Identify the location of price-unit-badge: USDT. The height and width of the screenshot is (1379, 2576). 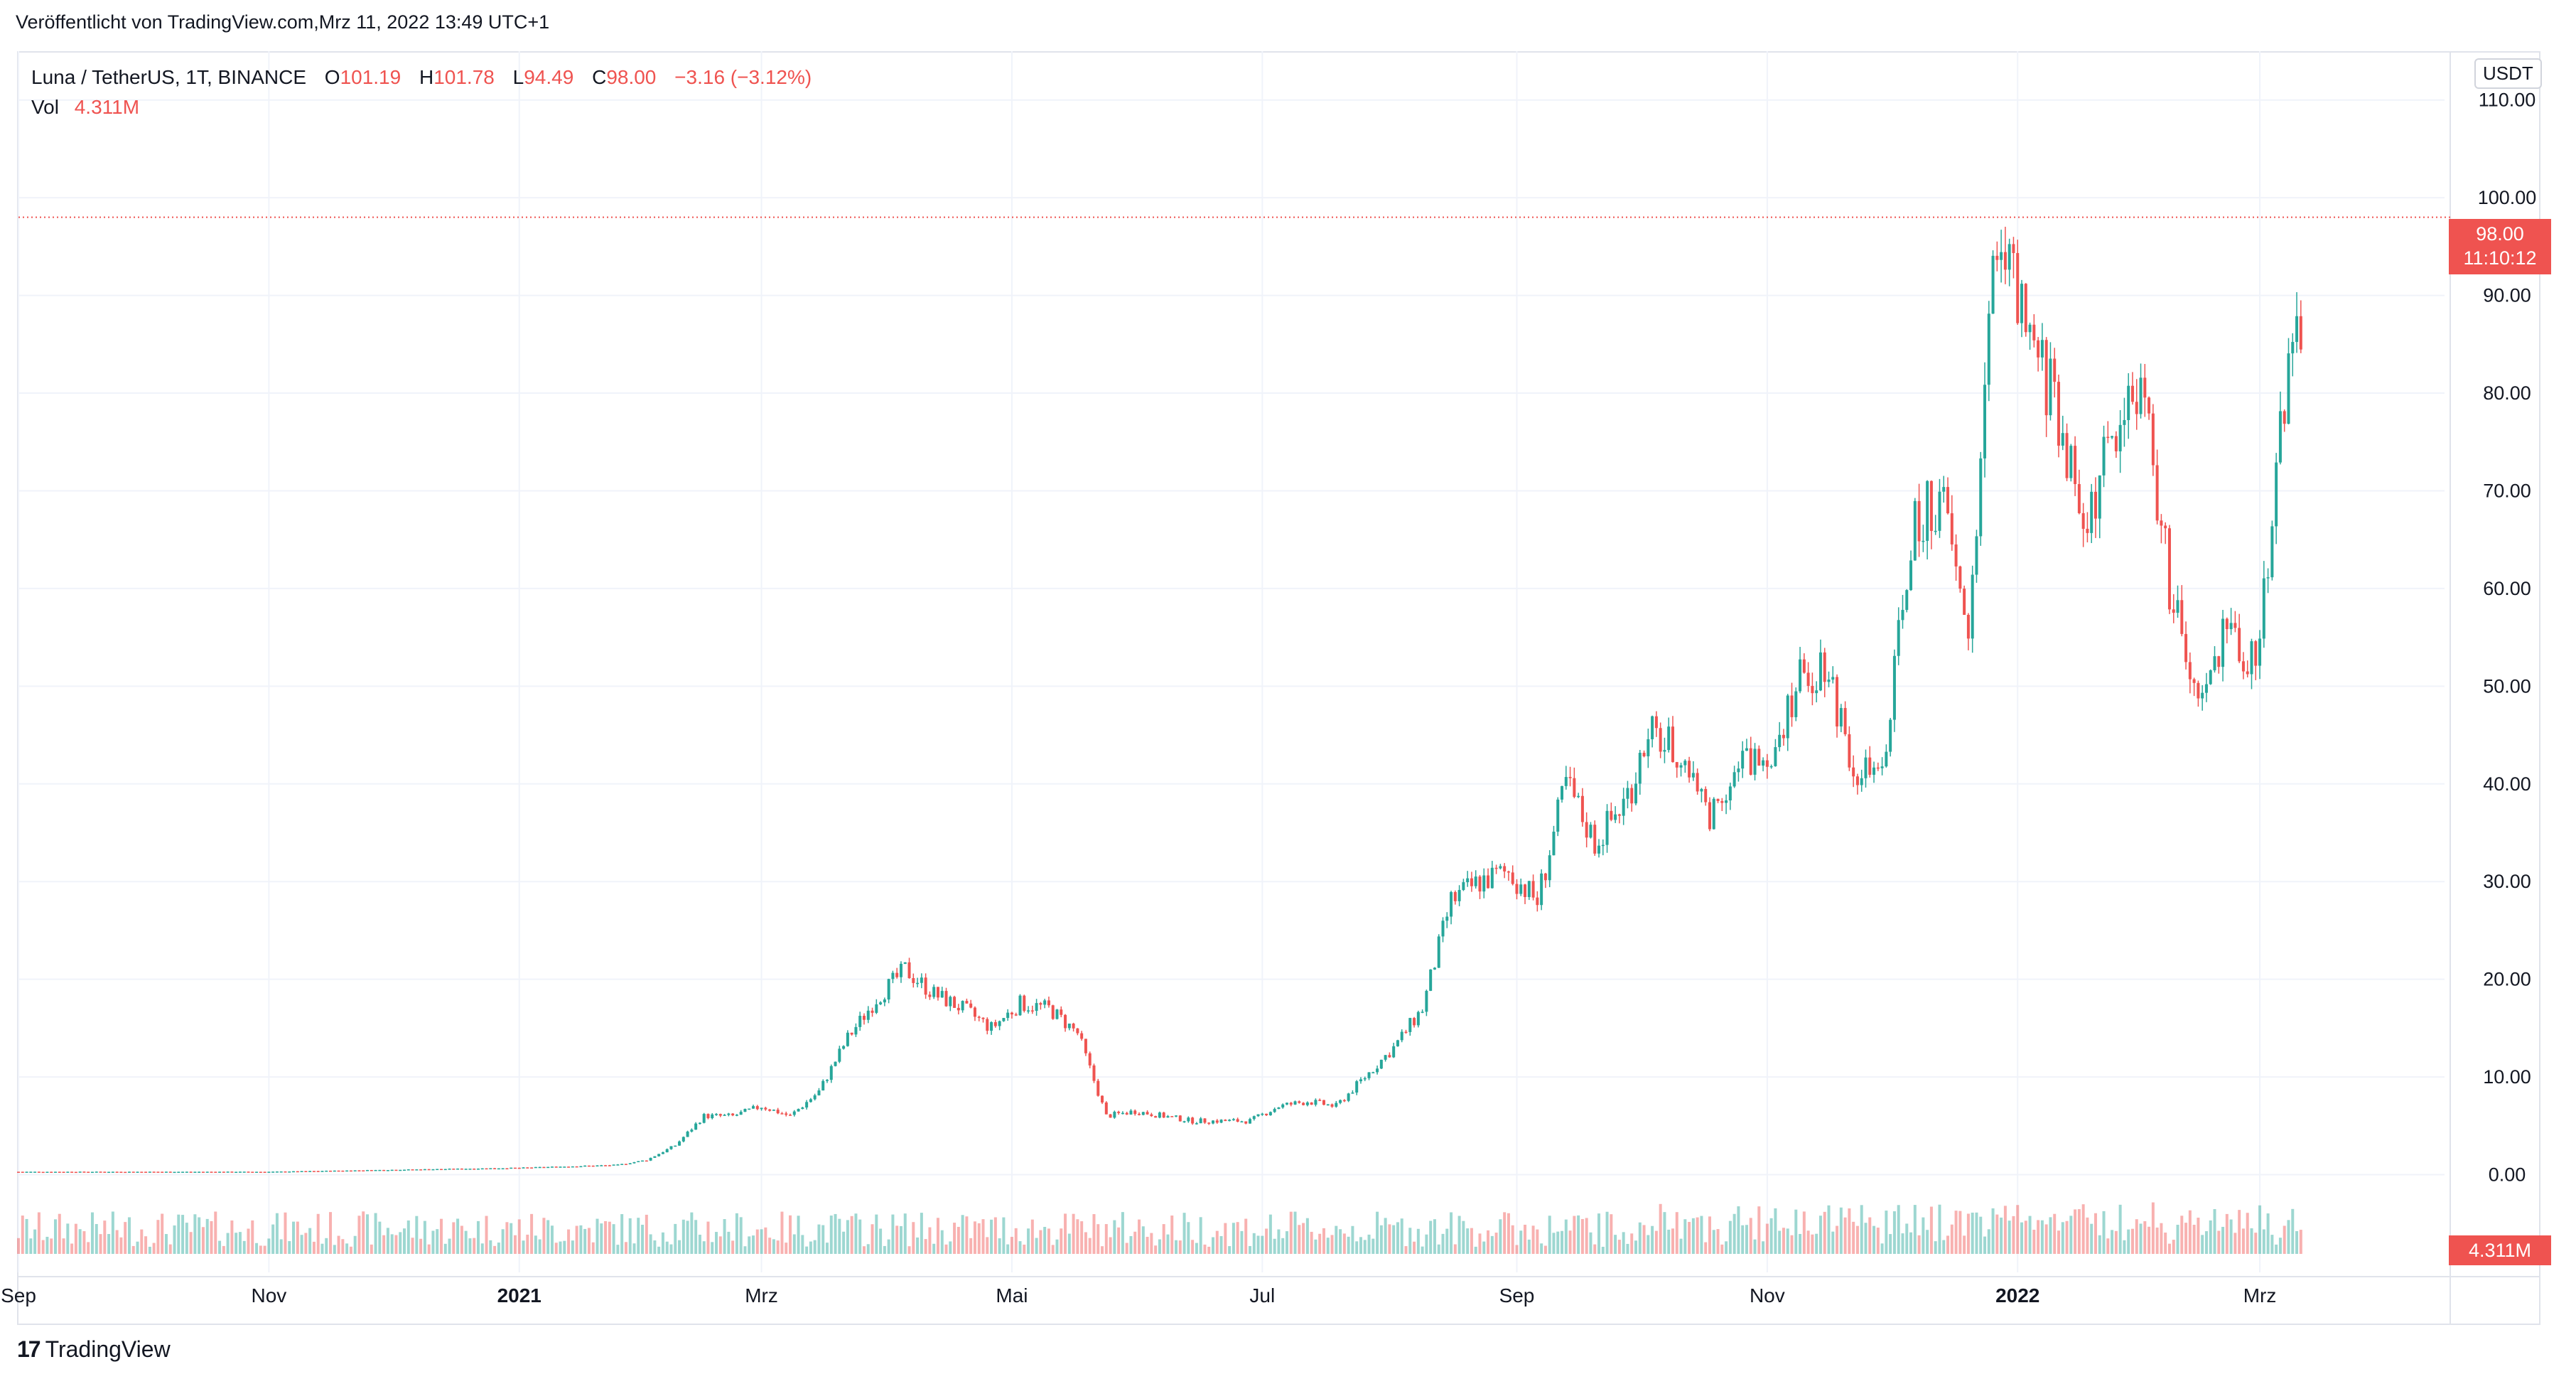
(2508, 74).